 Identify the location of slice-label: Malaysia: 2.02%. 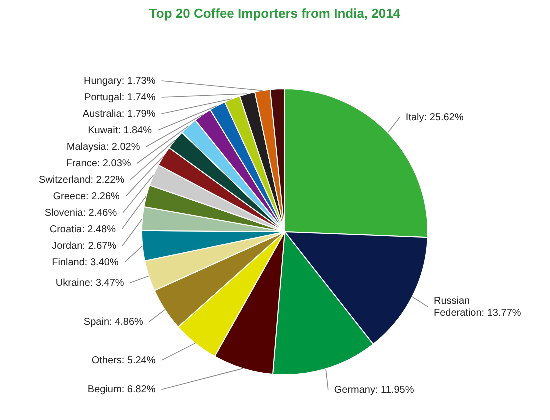
(103, 147).